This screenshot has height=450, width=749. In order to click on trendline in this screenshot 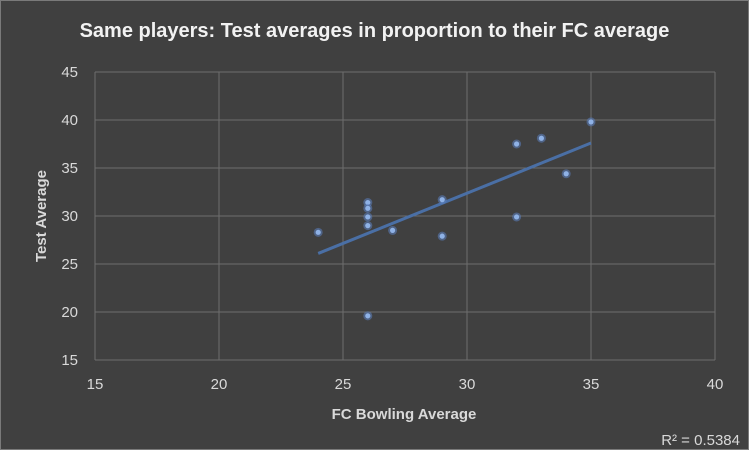, I will do `click(454, 198)`.